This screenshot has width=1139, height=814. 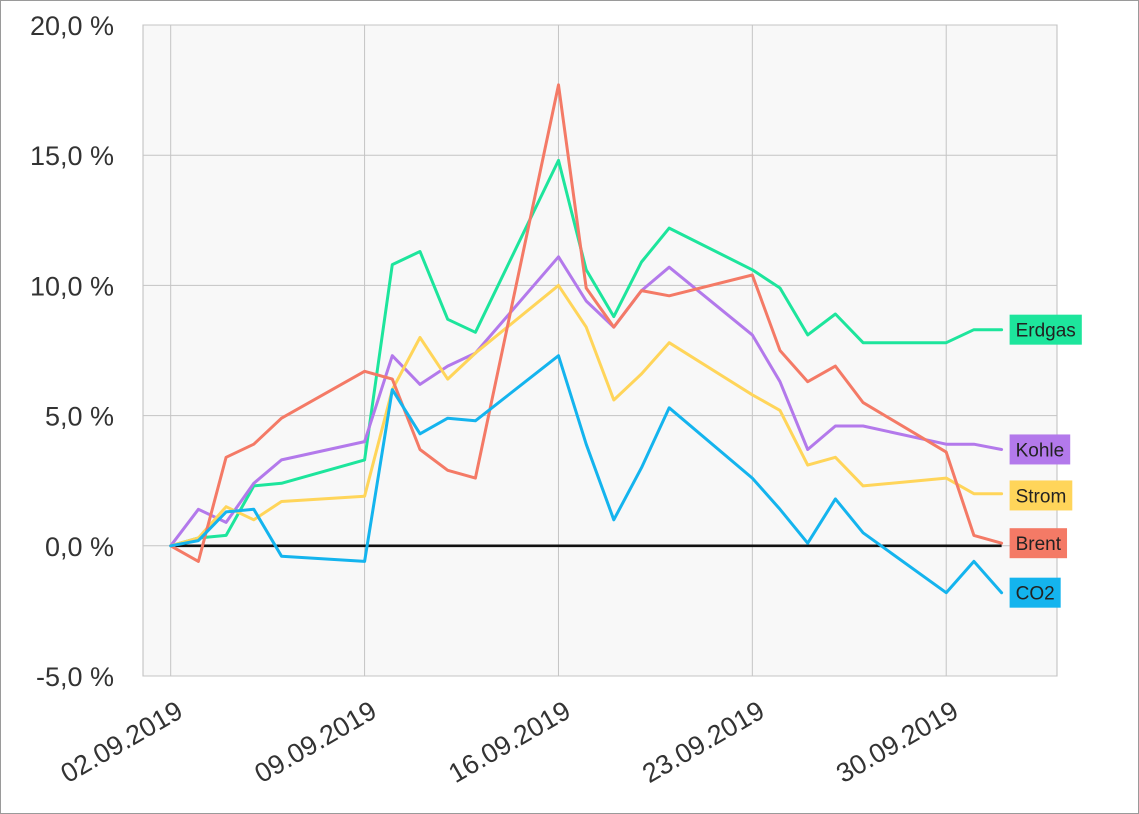 I want to click on series-label-kohle: Kohle, so click(x=1040, y=449).